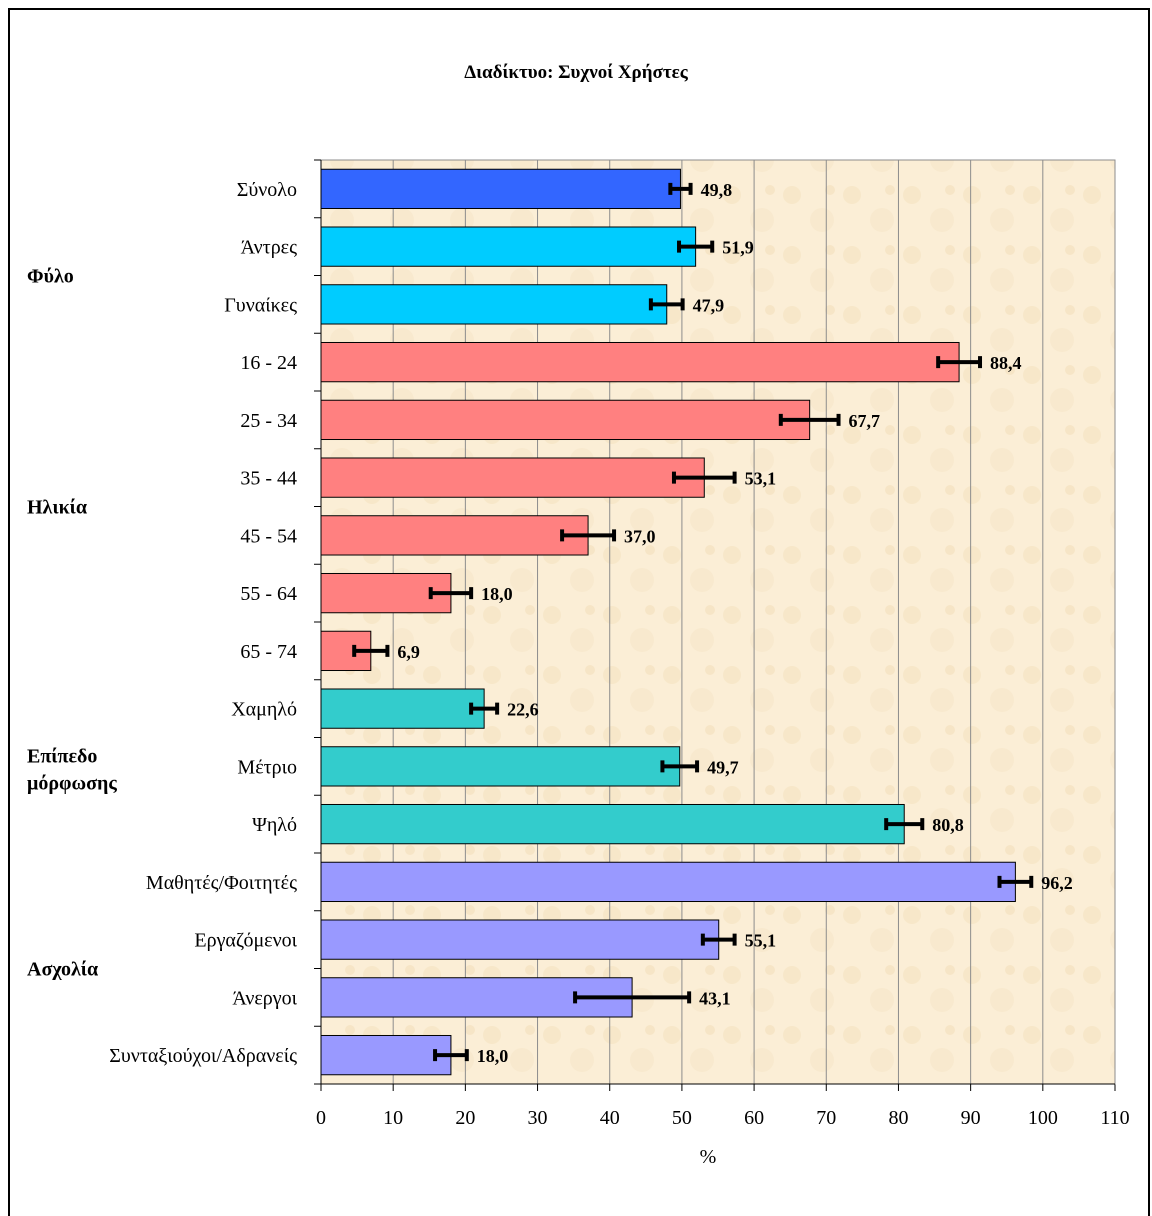  What do you see at coordinates (1114, 1118) in the screenshot?
I see `x-tick-label: 110` at bounding box center [1114, 1118].